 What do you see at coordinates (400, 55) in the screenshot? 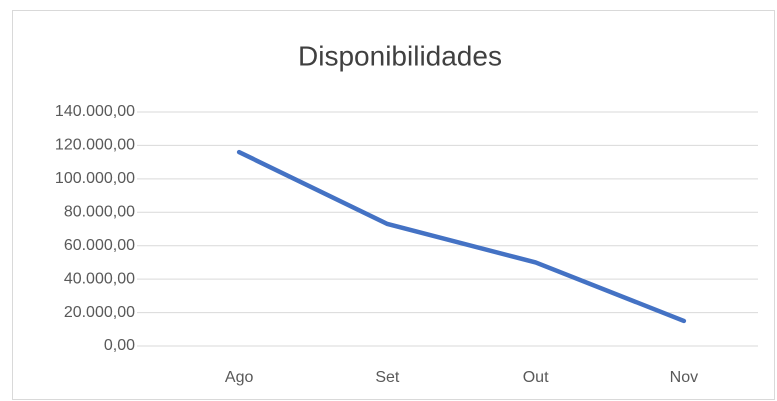
I see `chart-title: Disponibilidades` at bounding box center [400, 55].